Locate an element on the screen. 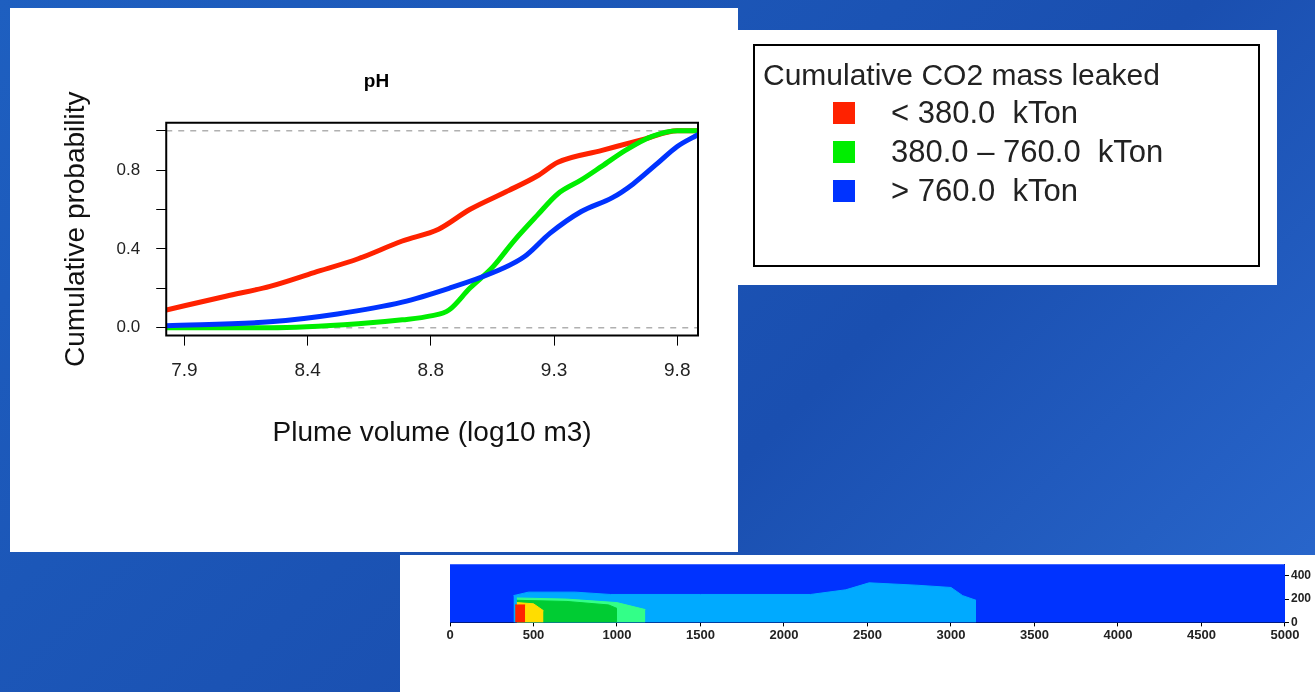 Image resolution: width=1315 pixels, height=692 pixels. y-tick-label: 200 is located at coordinates (1301, 598).